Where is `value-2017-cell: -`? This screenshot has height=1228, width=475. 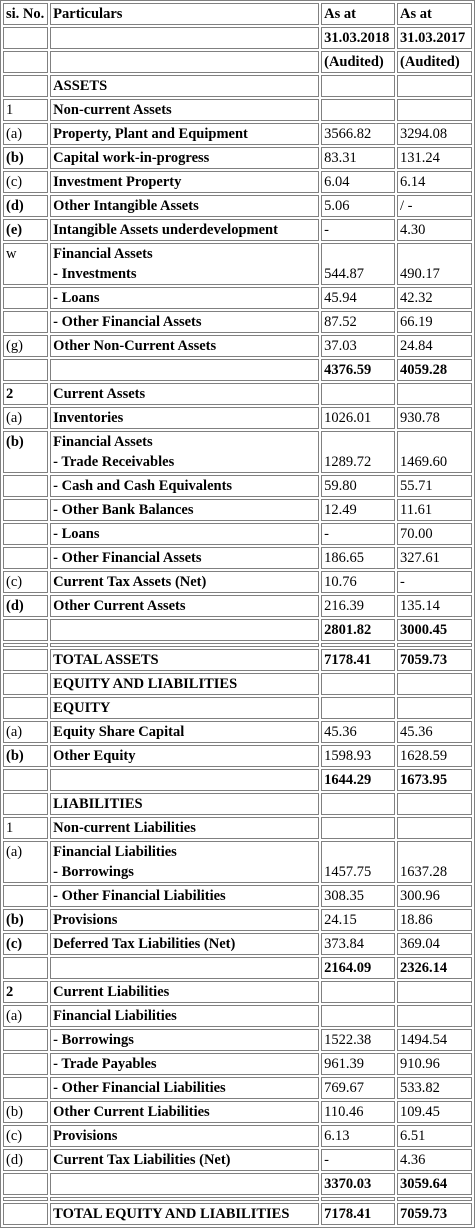
value-2017-cell: - is located at coordinates (434, 582).